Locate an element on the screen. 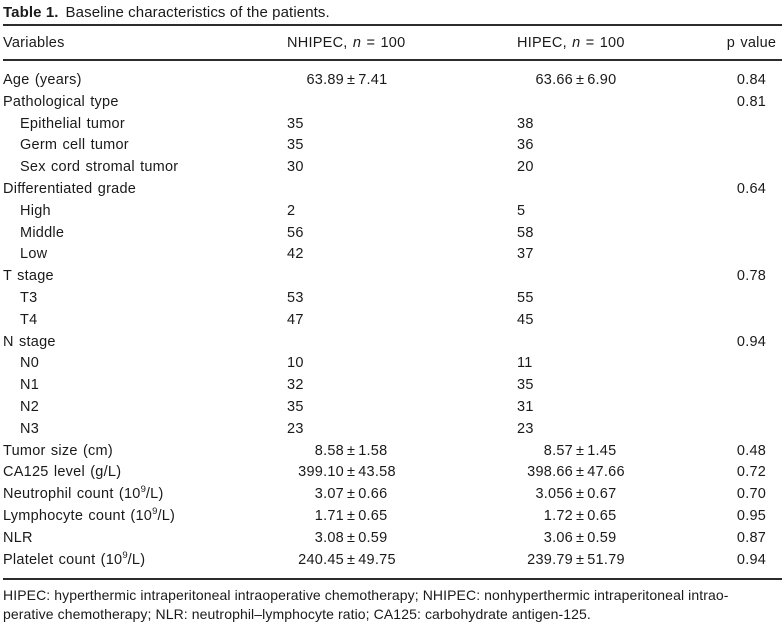 The height and width of the screenshot is (628, 782). table-row: NLR 3.08 ±0.59 3.06 ±0.59 0.87 is located at coordinates (392, 539).